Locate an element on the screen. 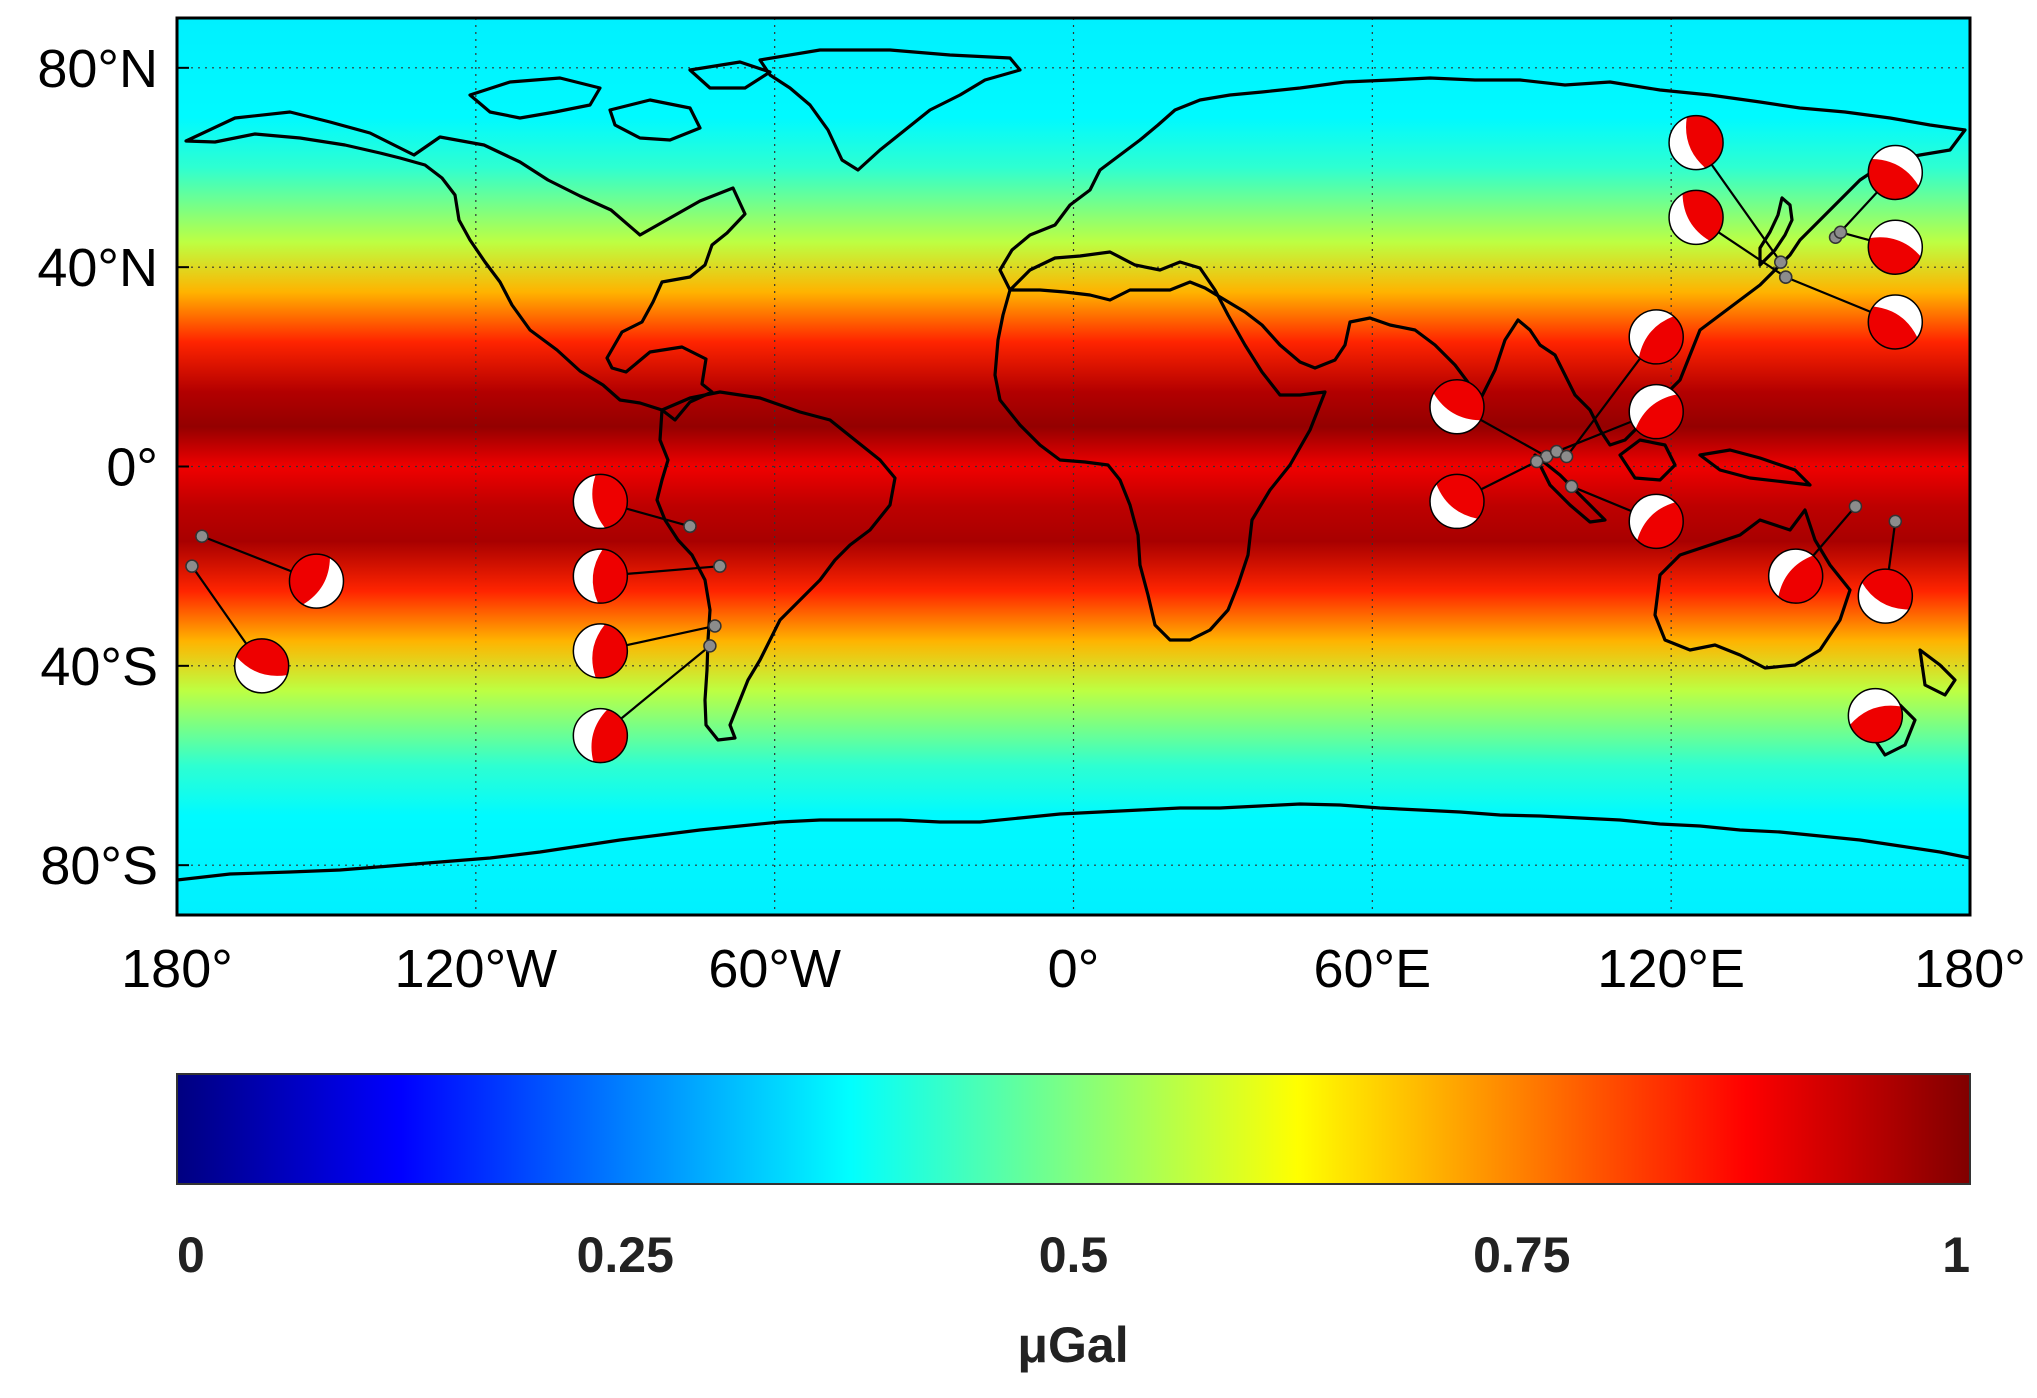  lon-tick-labels: 180° 120°W 60°W 0° 60°E 120°E 180° is located at coordinates (1073, 969).